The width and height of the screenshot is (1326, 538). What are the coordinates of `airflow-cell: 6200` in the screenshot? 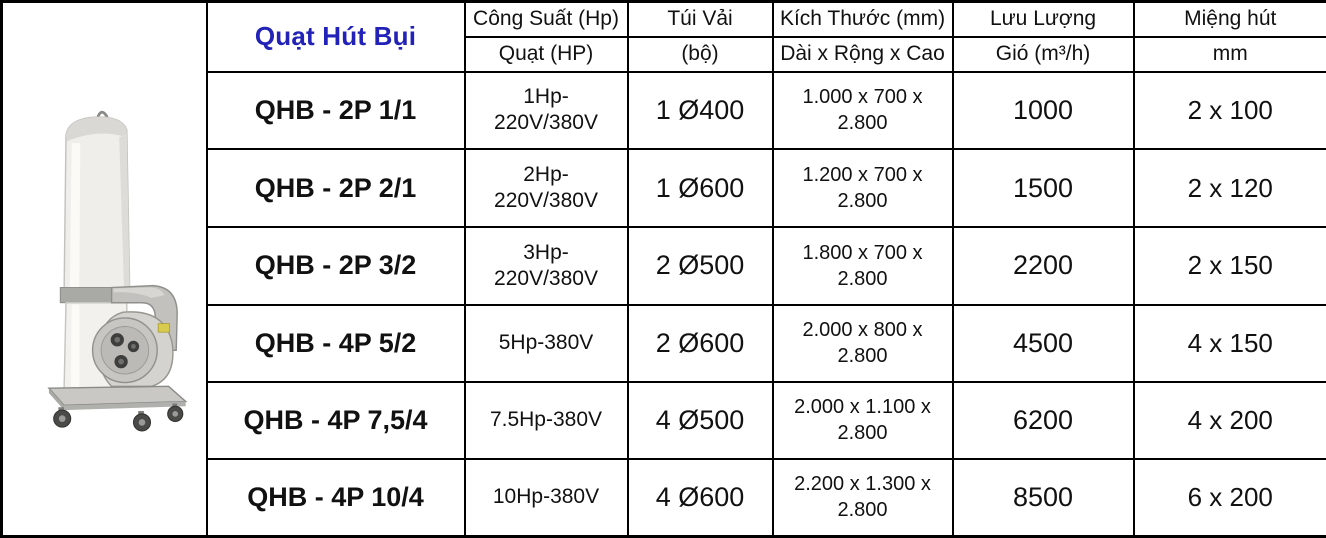 It's located at (1043, 420).